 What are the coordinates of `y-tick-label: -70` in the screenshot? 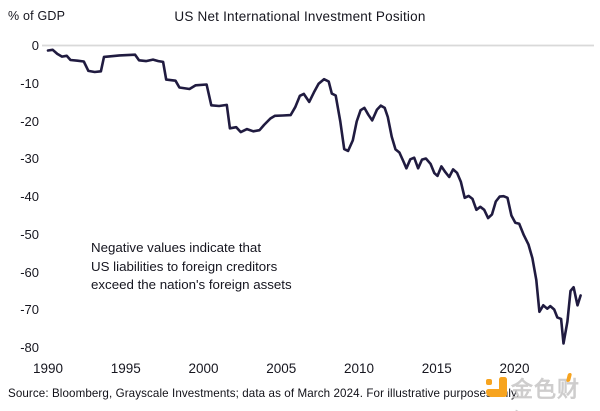 It's located at (29, 310).